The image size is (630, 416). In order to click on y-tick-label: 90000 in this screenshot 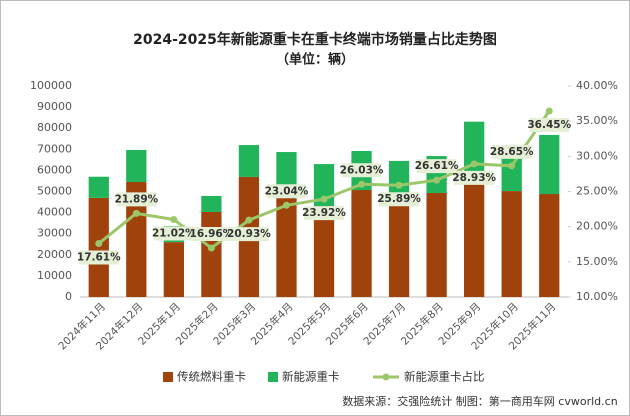, I will do `click(54, 106)`.